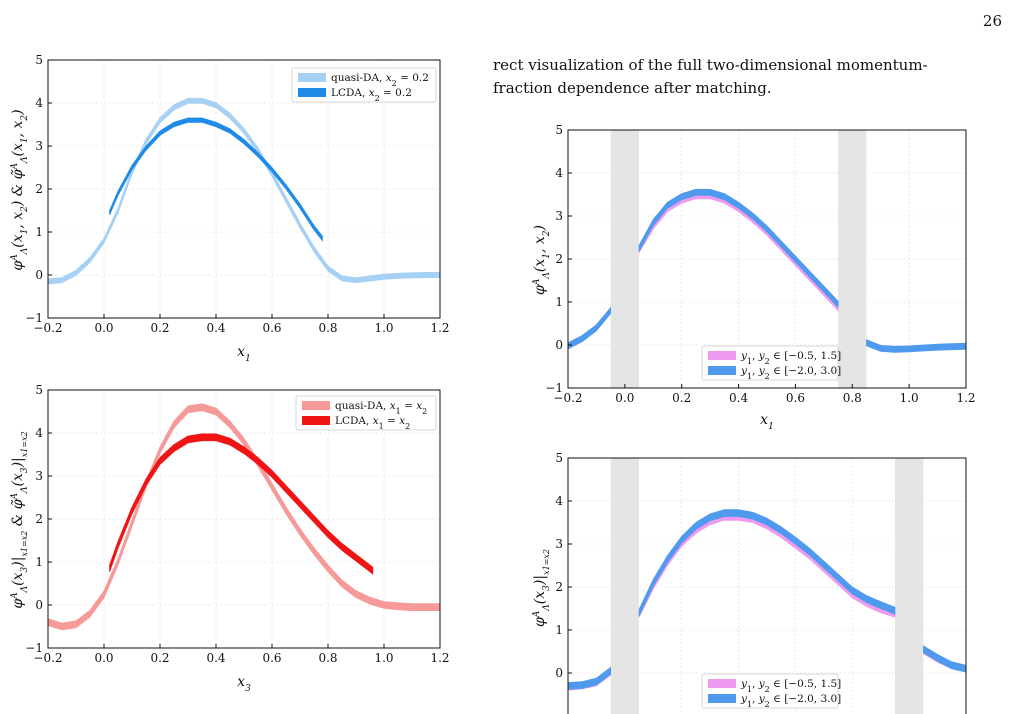  I want to click on x-axis-label: x3, so click(244, 684).